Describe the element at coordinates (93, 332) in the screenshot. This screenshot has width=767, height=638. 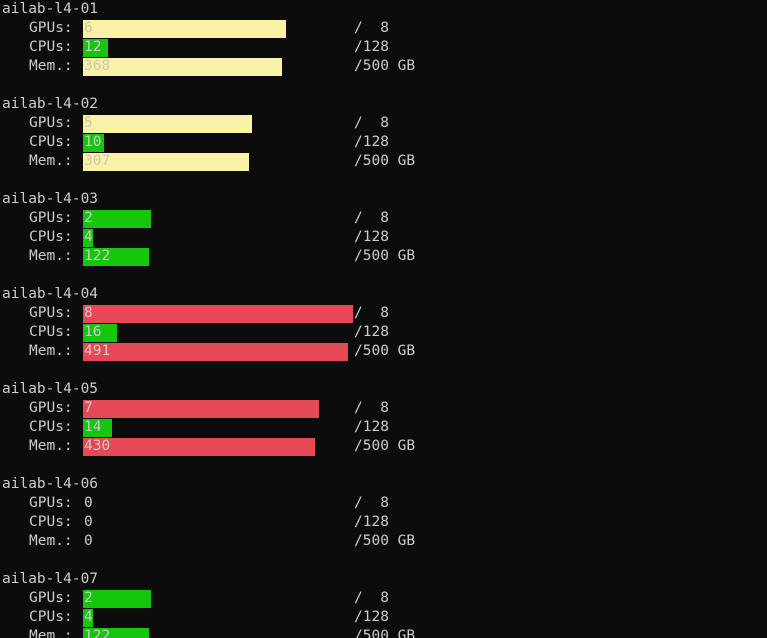
I see `cpus-used-value: 16` at that location.